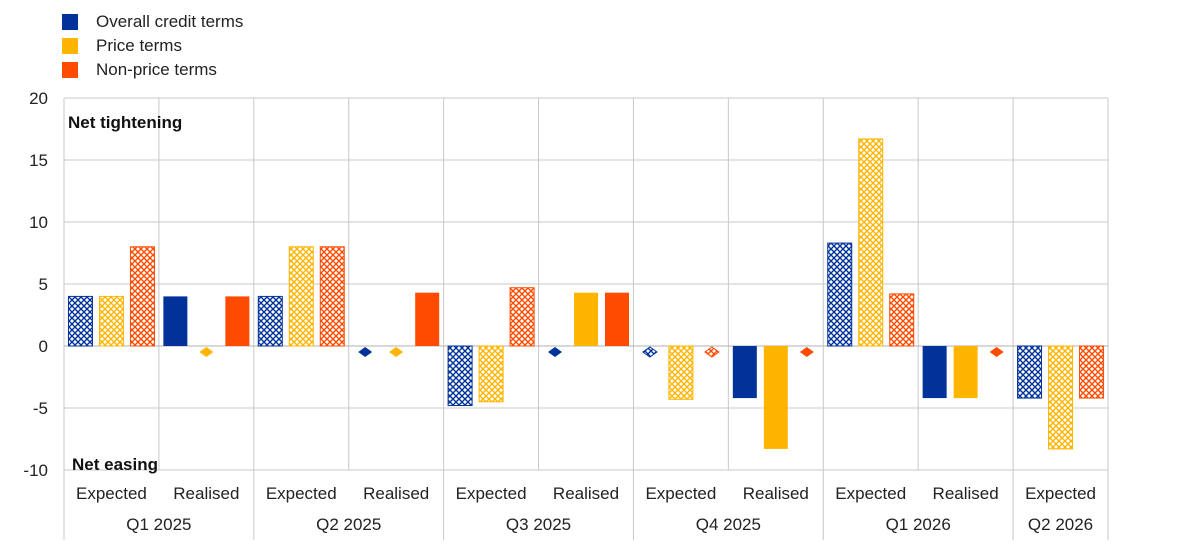 This screenshot has width=1190, height=544. I want to click on legend-label: Non-price terms, so click(156, 69).